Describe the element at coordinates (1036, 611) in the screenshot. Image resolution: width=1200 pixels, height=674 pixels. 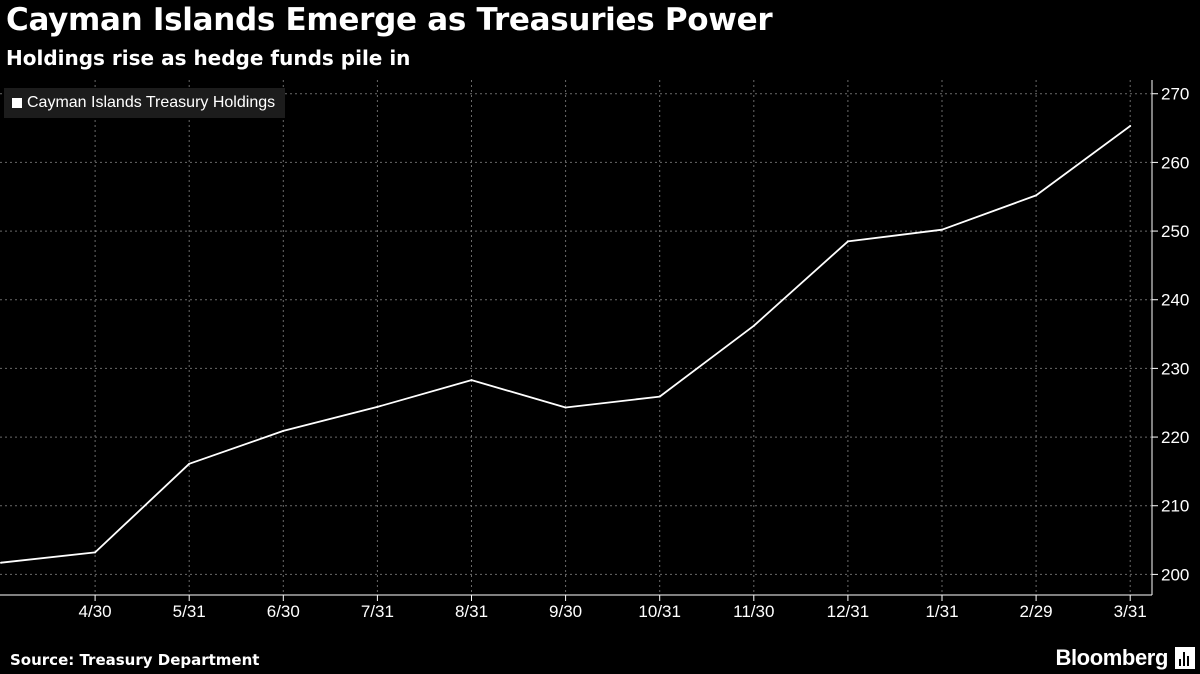
I see `x-tick-label: 2/29` at that location.